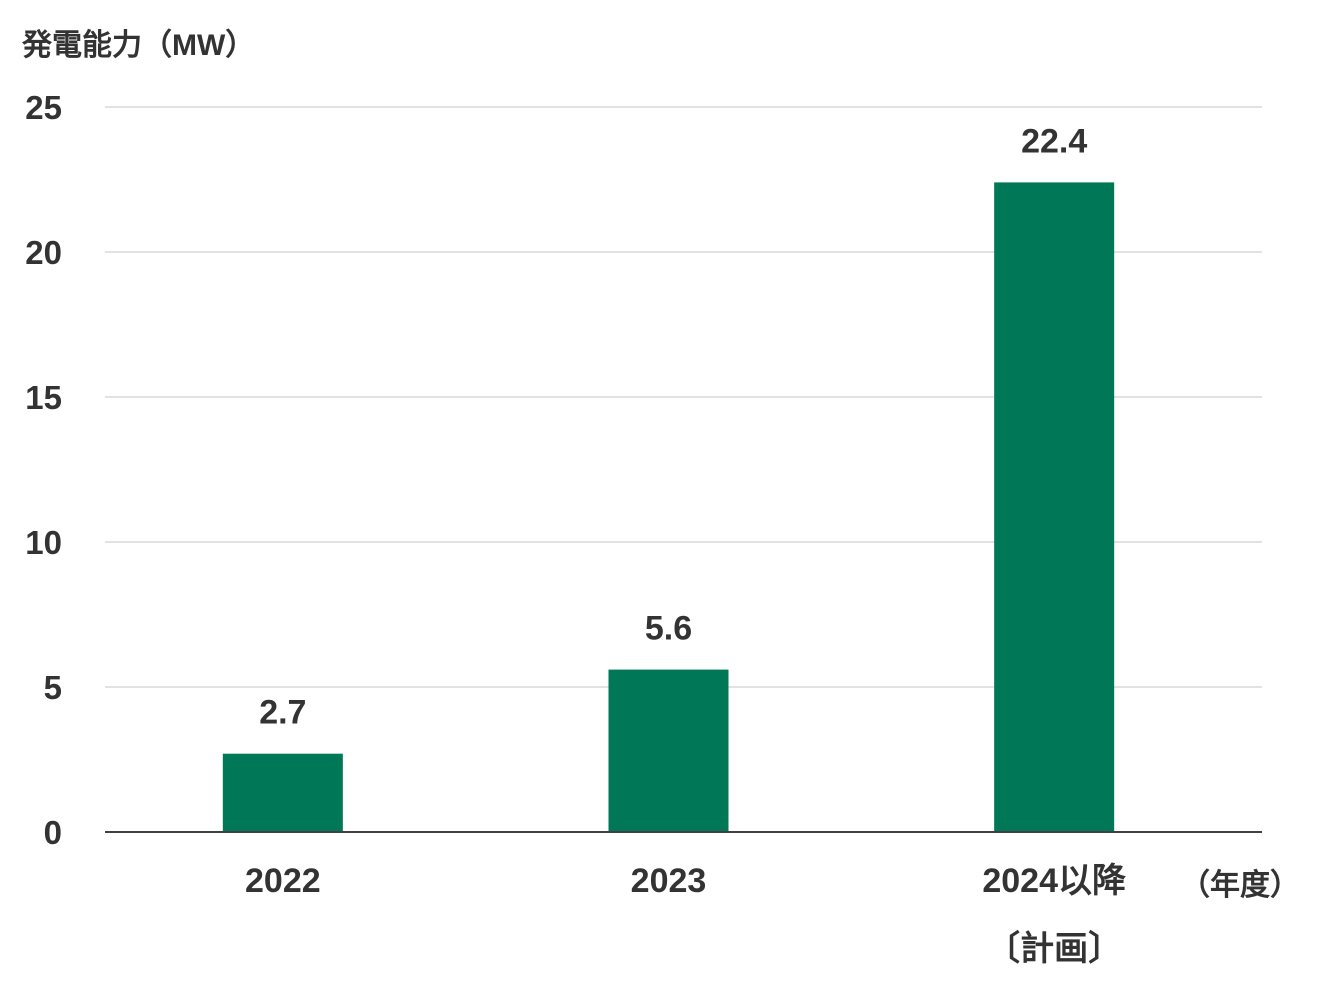  Describe the element at coordinates (1054, 141) in the screenshot. I see `data-label: 22.4` at that location.